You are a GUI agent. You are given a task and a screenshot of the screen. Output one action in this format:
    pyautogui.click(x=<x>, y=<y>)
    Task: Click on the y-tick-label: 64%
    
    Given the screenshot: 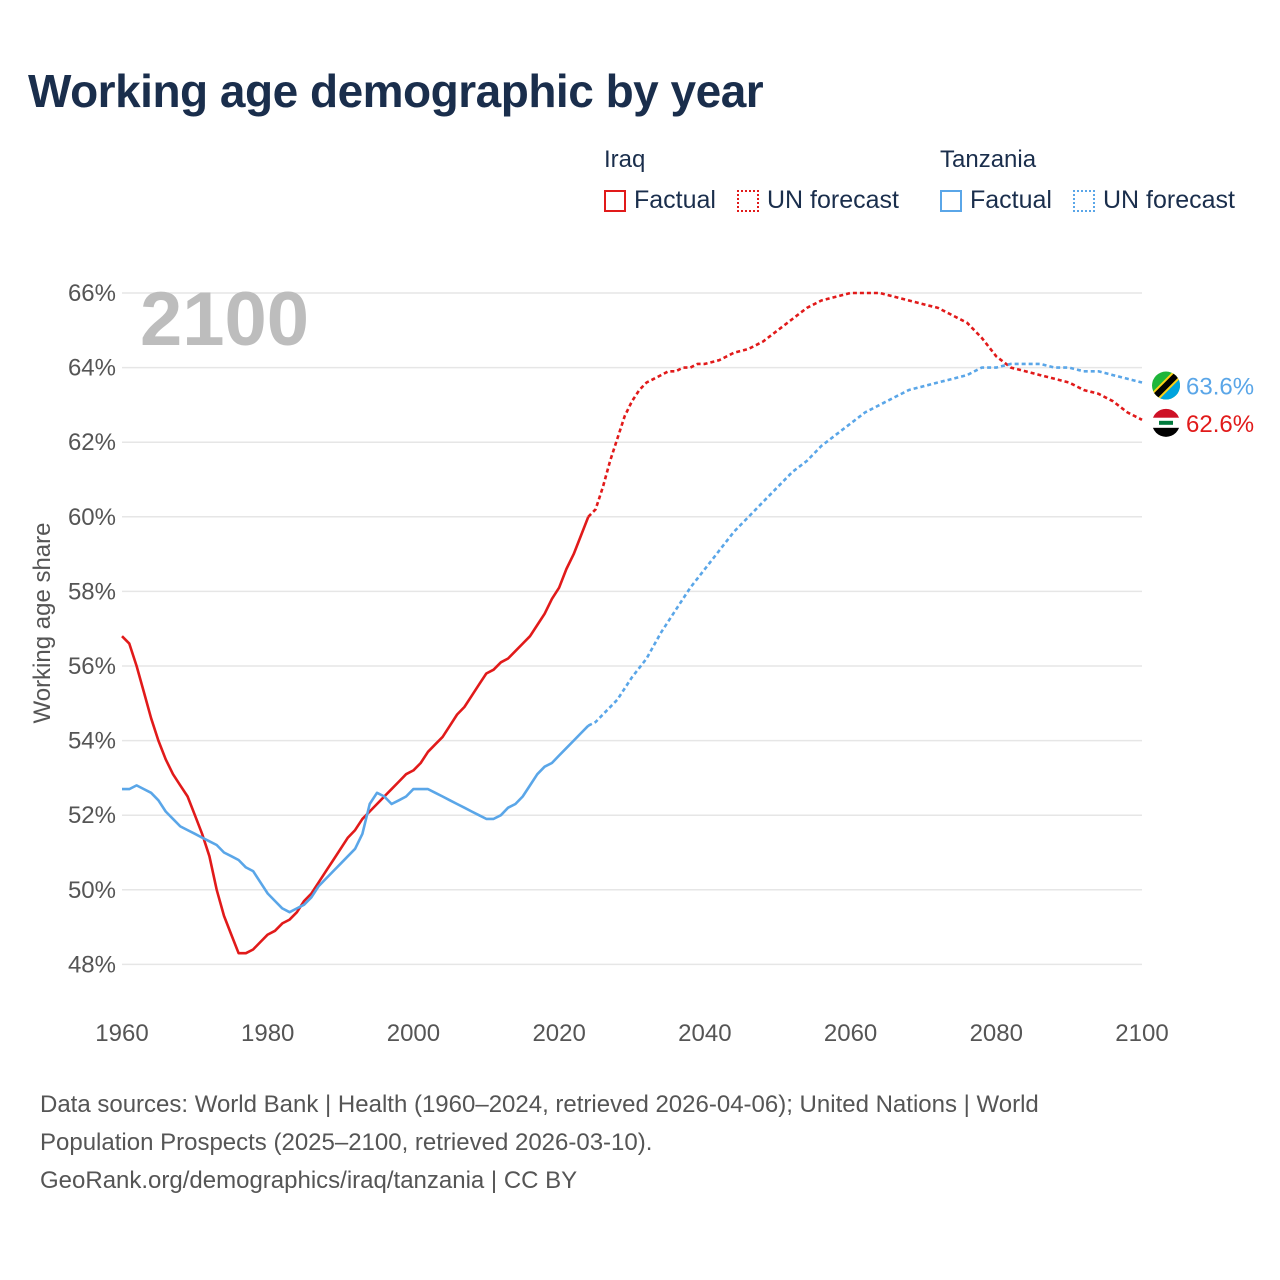 What is the action you would take?
    pyautogui.click(x=92, y=368)
    